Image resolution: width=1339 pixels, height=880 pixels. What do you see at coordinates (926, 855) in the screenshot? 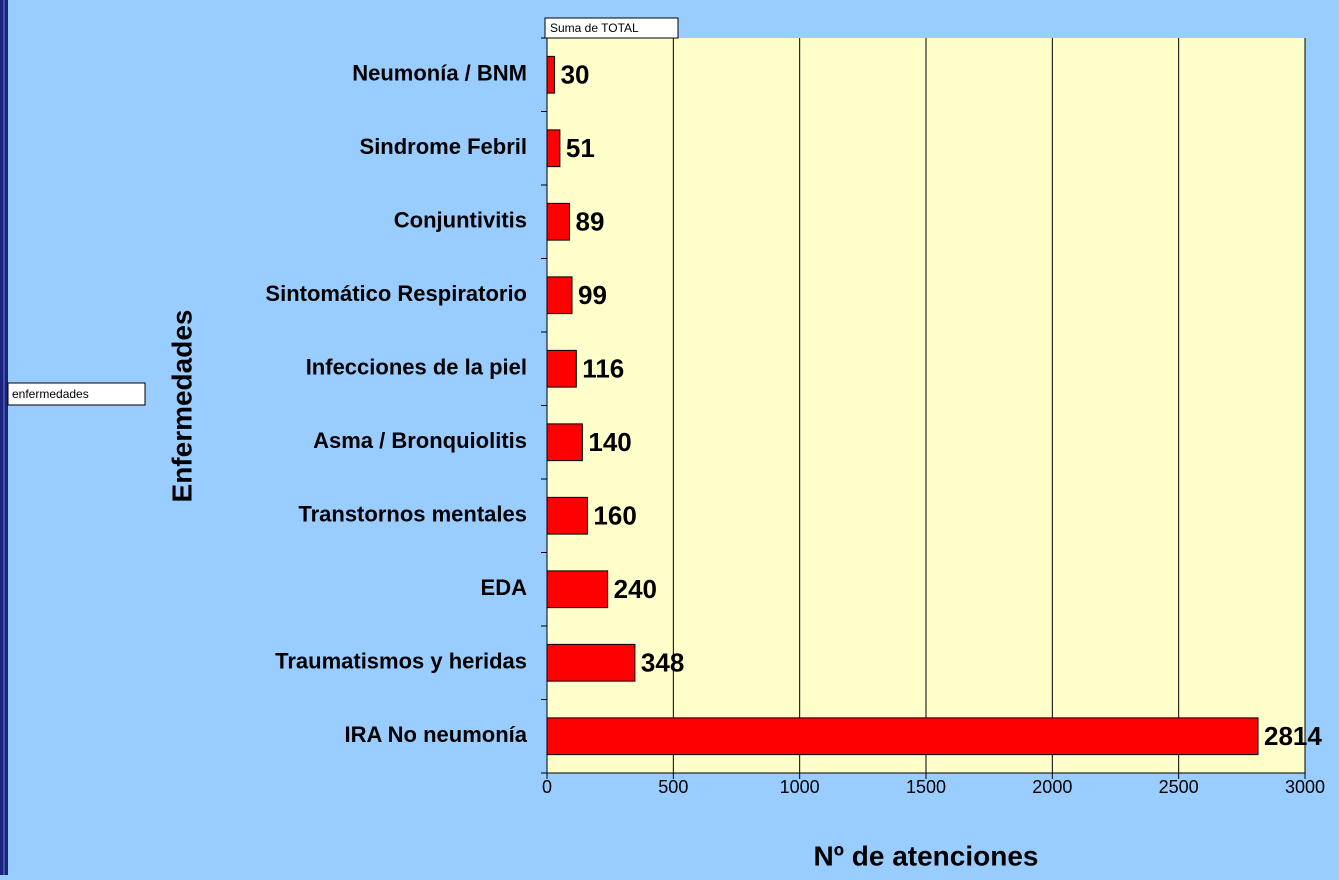
I see `x-axis-title: Nº de atenciones` at bounding box center [926, 855].